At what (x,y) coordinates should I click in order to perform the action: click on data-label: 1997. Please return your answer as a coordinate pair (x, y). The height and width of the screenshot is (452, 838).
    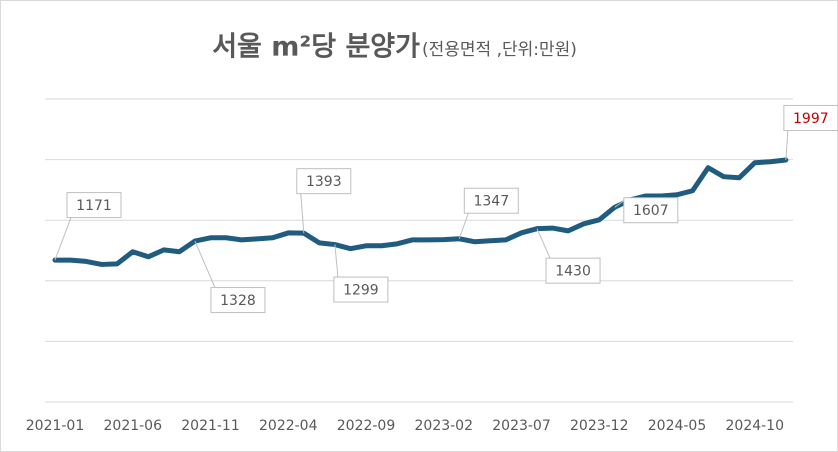
    Looking at the image, I should click on (811, 119).